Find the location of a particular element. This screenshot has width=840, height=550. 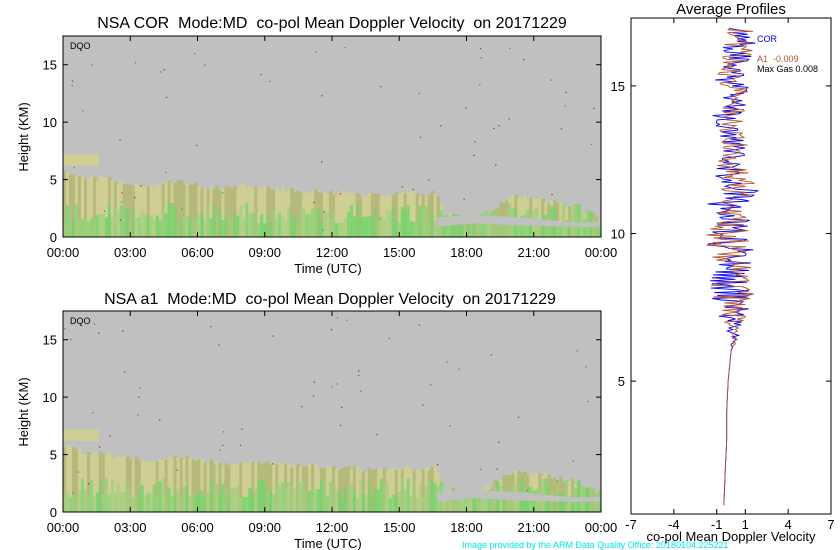

legend-a1: A1 -0.009 is located at coordinates (778, 59).